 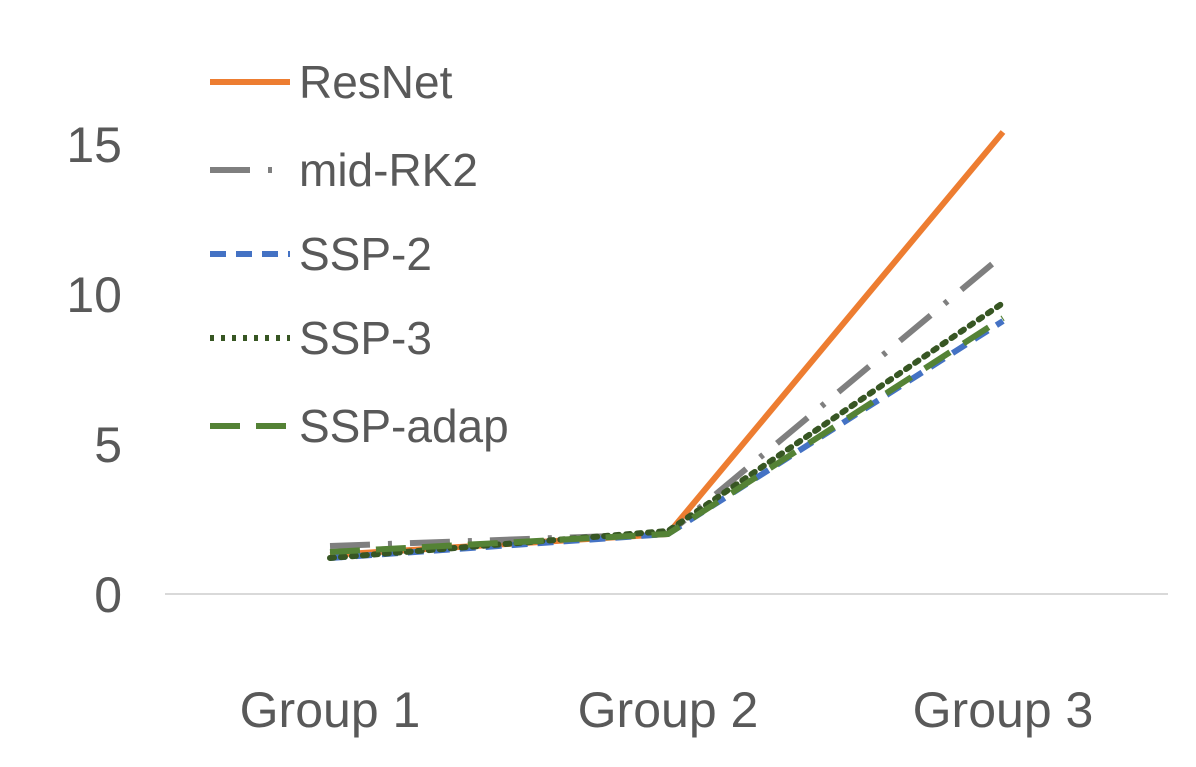 What do you see at coordinates (376, 82) in the screenshot?
I see `legend-label: ResNet` at bounding box center [376, 82].